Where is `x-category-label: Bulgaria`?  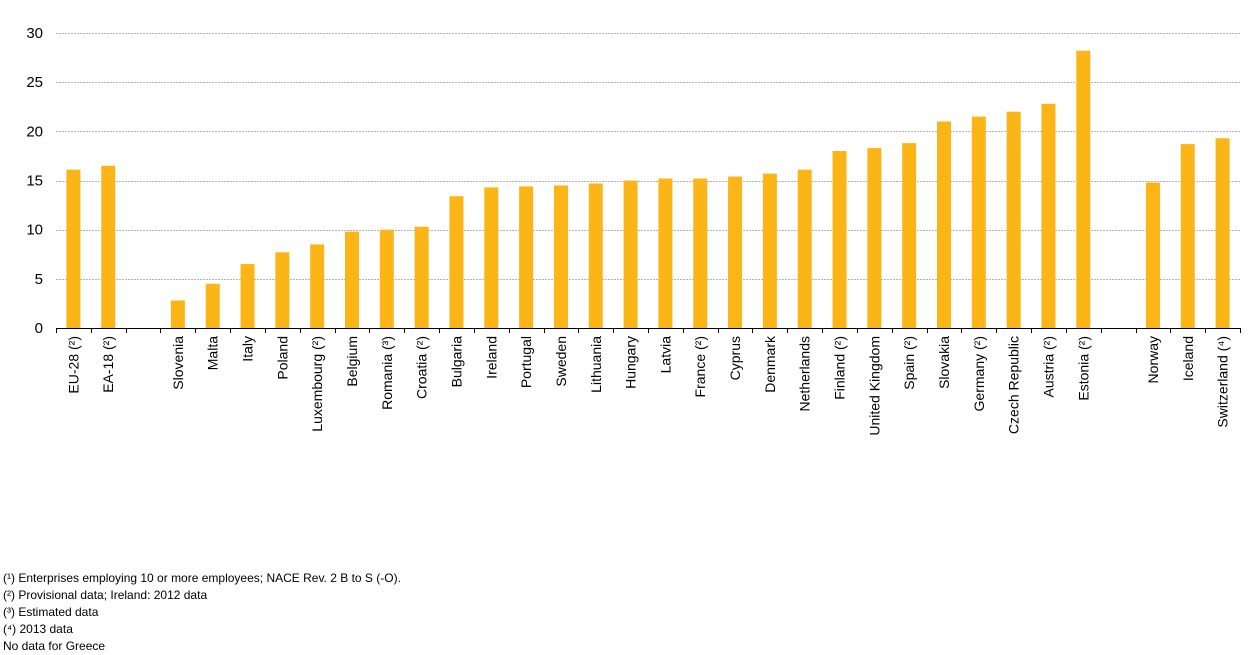 x-category-label: Bulgaria is located at coordinates (456, 362).